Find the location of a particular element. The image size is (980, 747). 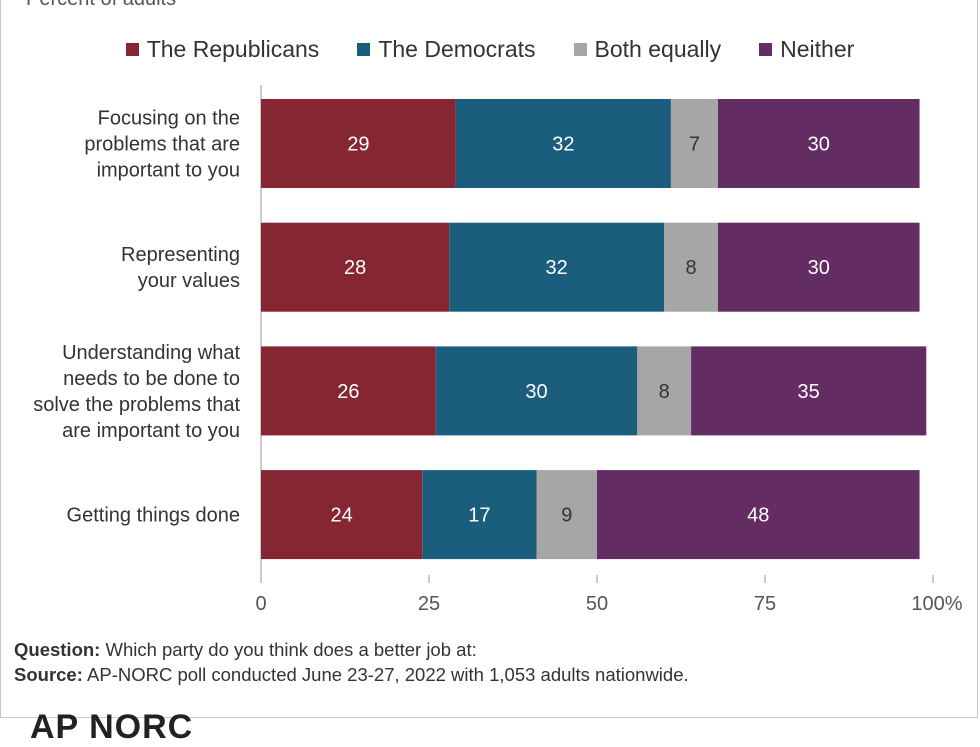

data-label: 9 is located at coordinates (566, 516).